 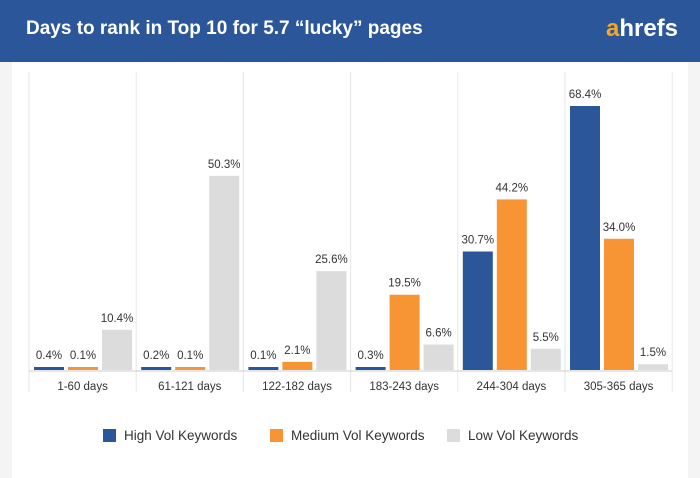 What do you see at coordinates (438, 334) in the screenshot?
I see `data-label: 6.6%` at bounding box center [438, 334].